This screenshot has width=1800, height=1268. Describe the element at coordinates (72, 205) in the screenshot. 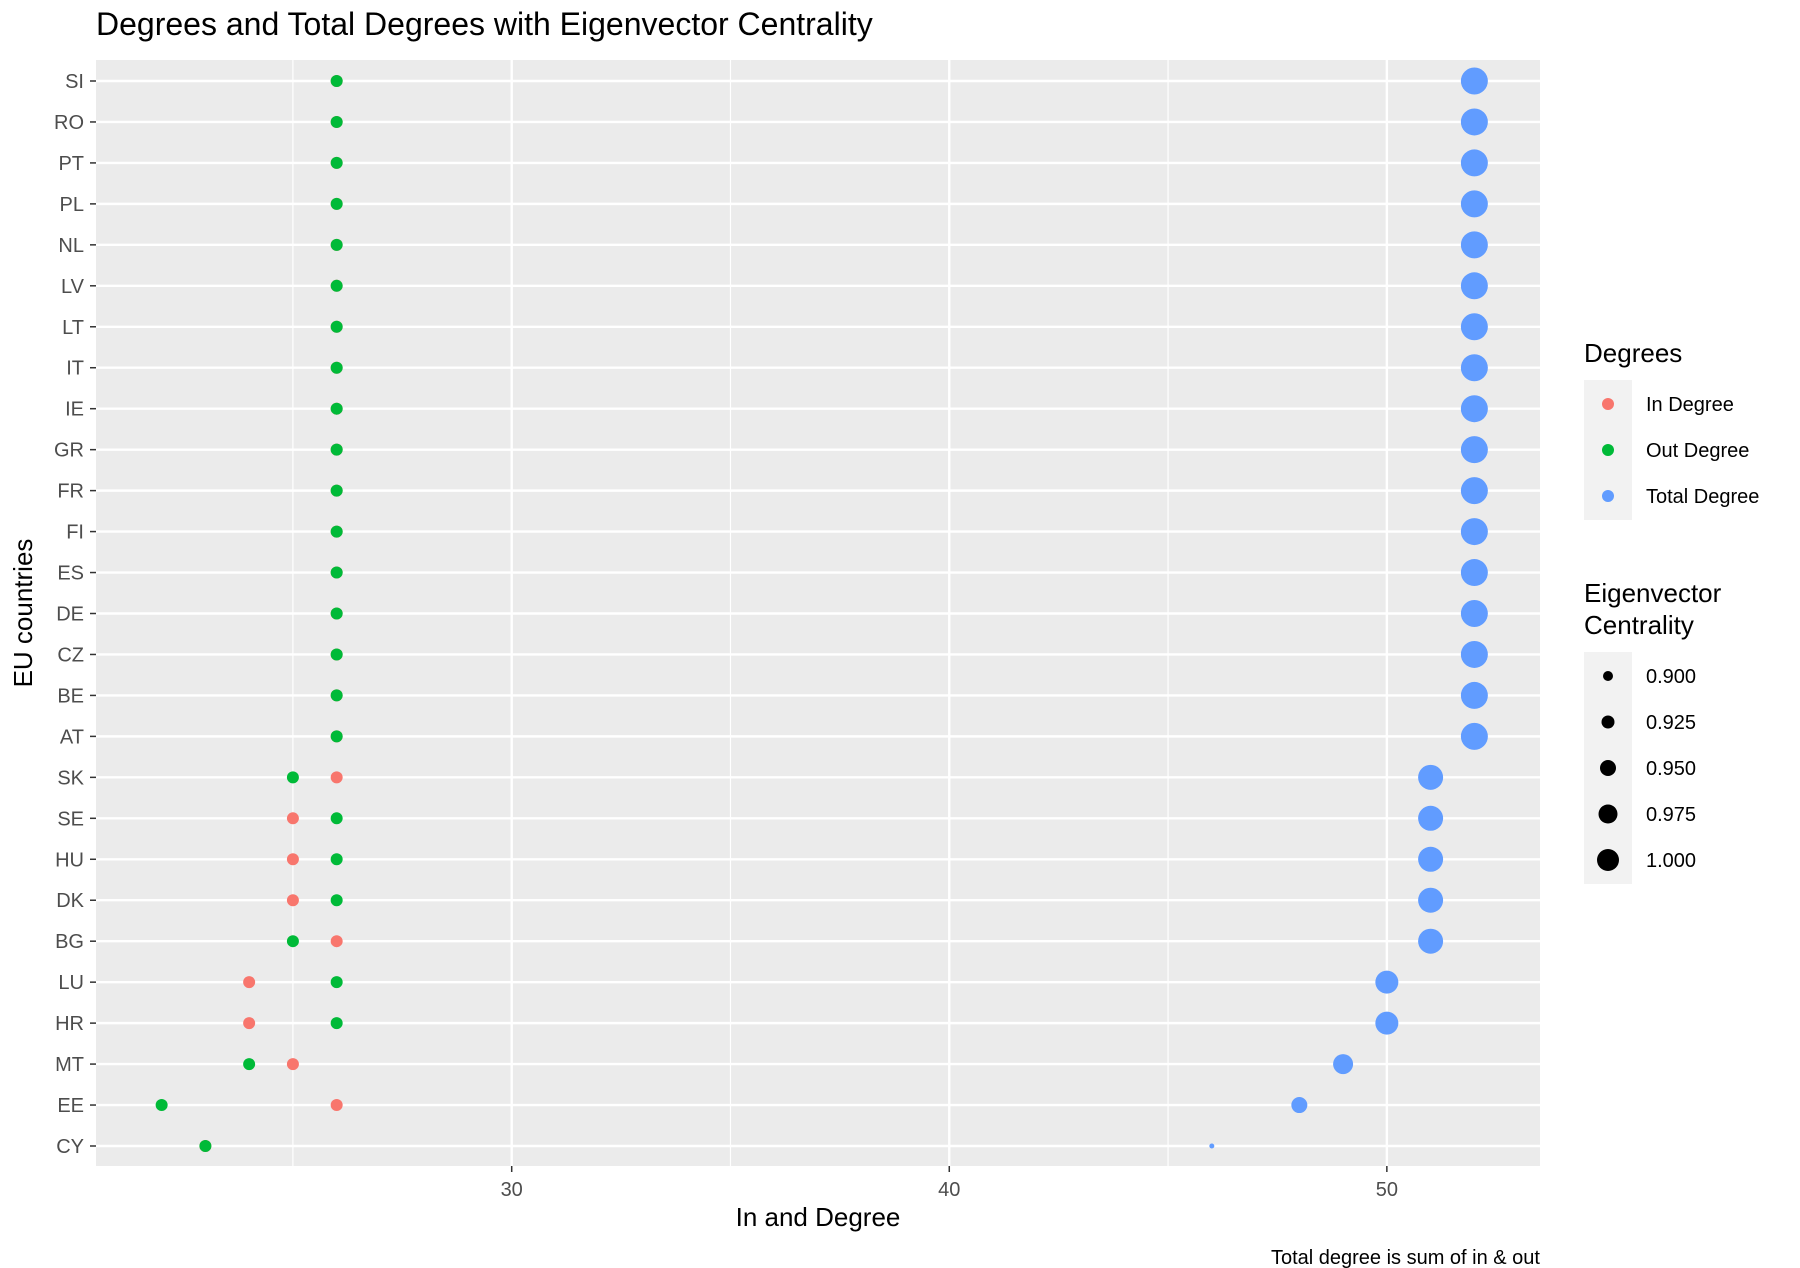

I see `y-tick-label-pl: PL` at that location.